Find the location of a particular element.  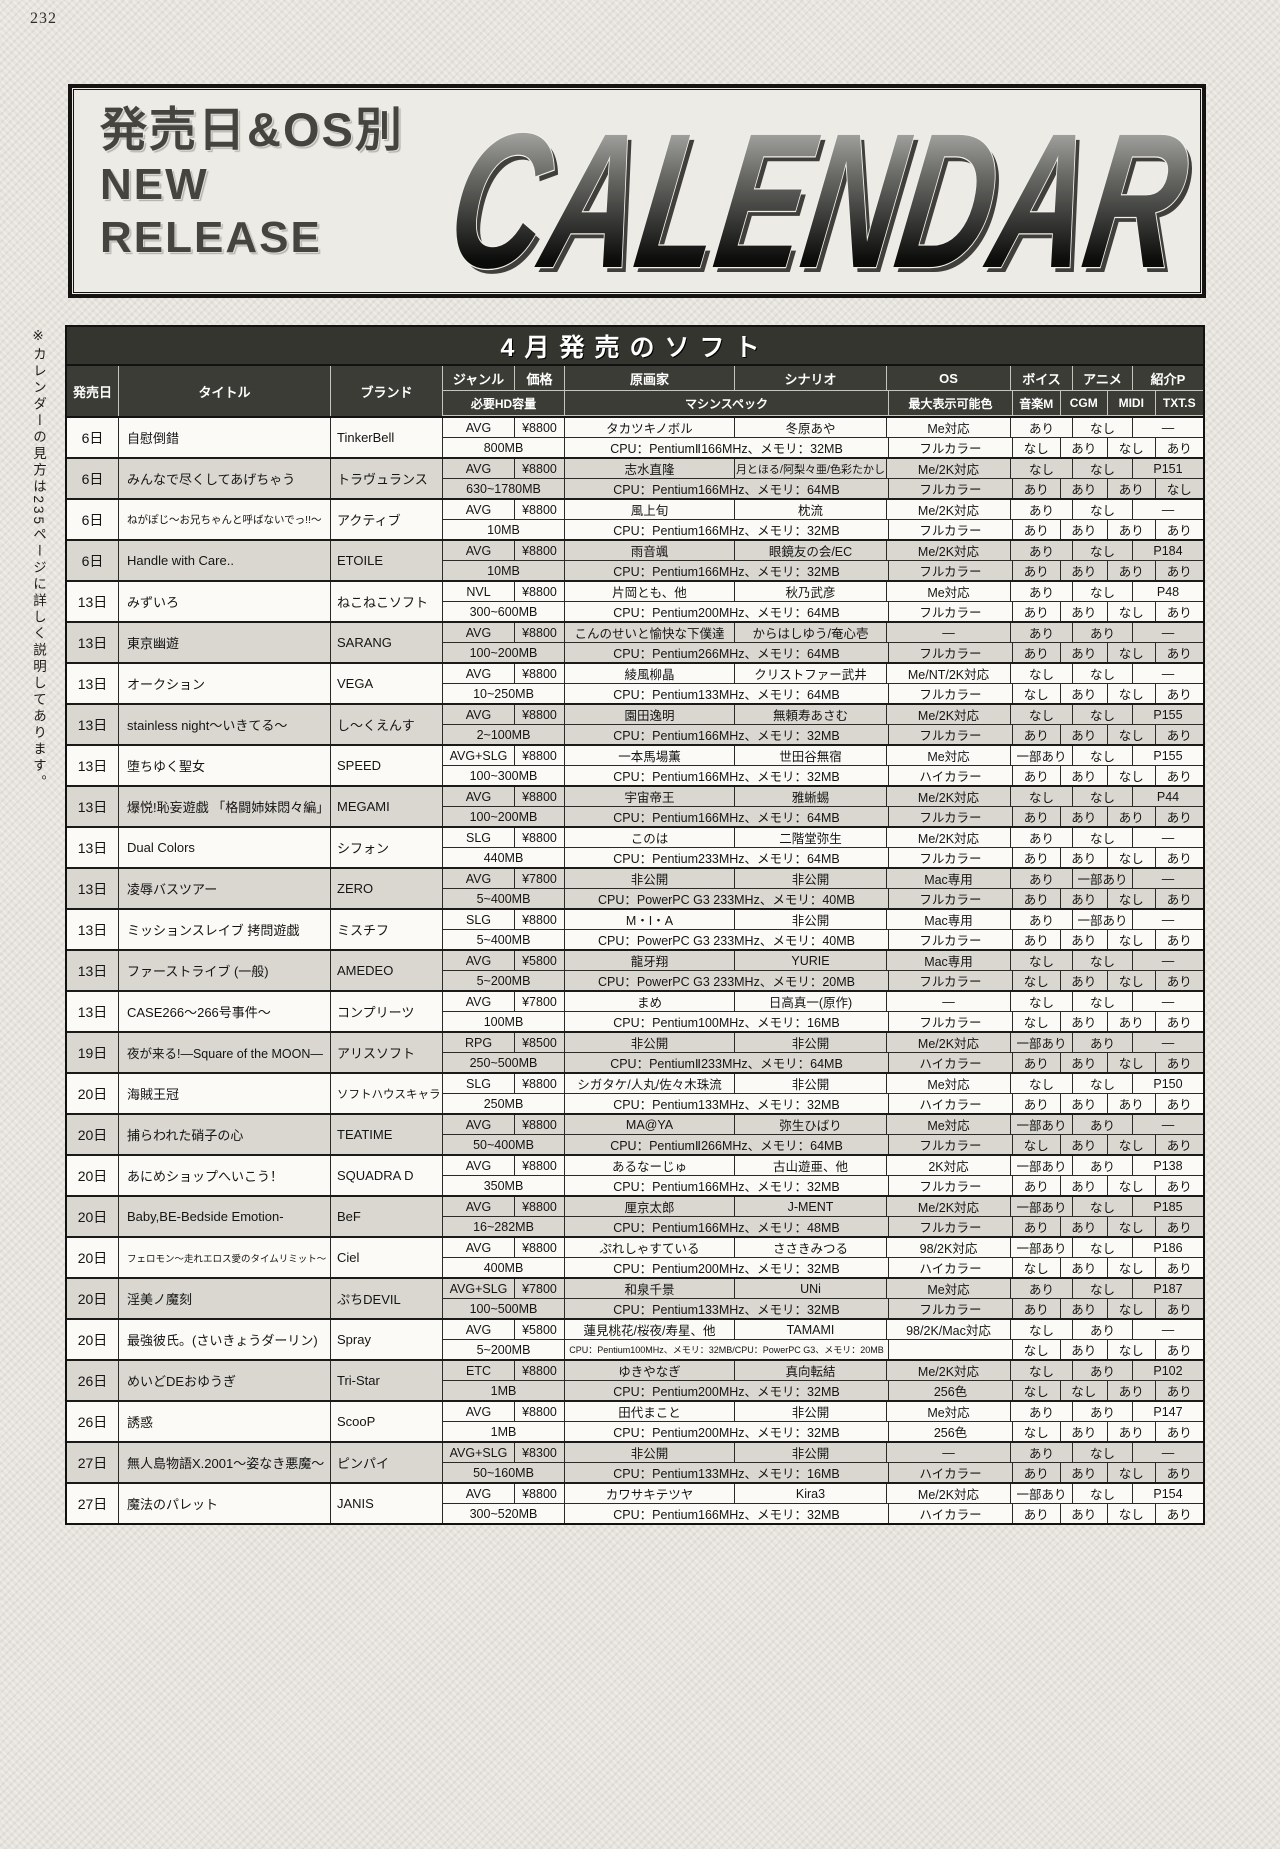

title-cell: 海賊王冠 is located at coordinates (225, 1093).